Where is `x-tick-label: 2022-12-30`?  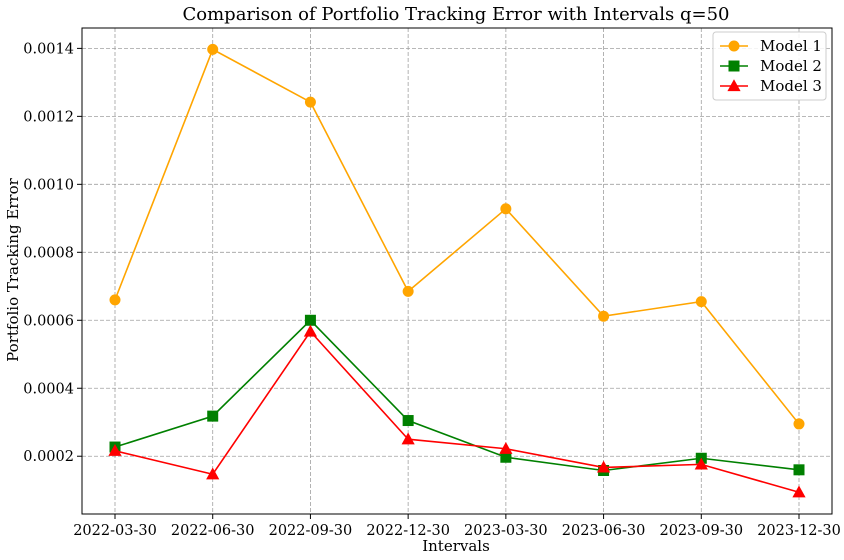 x-tick-label: 2022-12-30 is located at coordinates (408, 531).